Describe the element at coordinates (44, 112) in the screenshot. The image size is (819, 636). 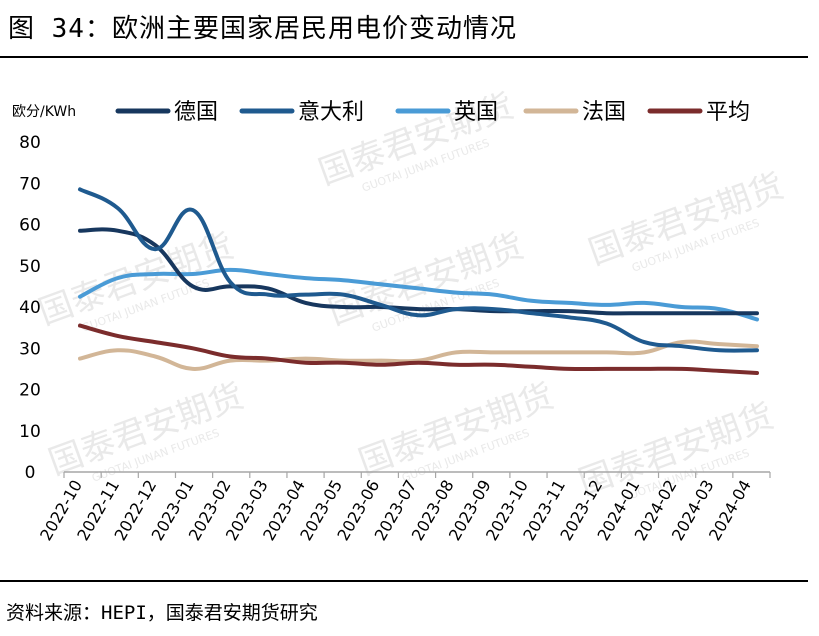
I see `y-axis-unit-label: 欧分/KWh` at that location.